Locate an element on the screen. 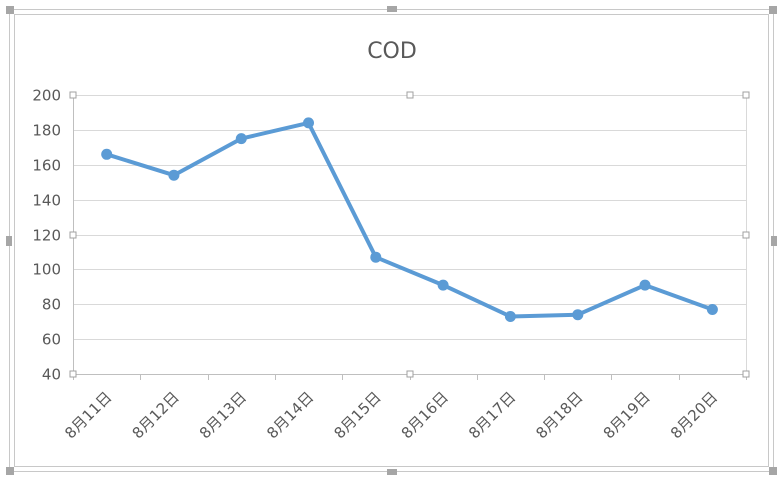 The image size is (783, 481). y-tick-label: 60 is located at coordinates (51, 340).